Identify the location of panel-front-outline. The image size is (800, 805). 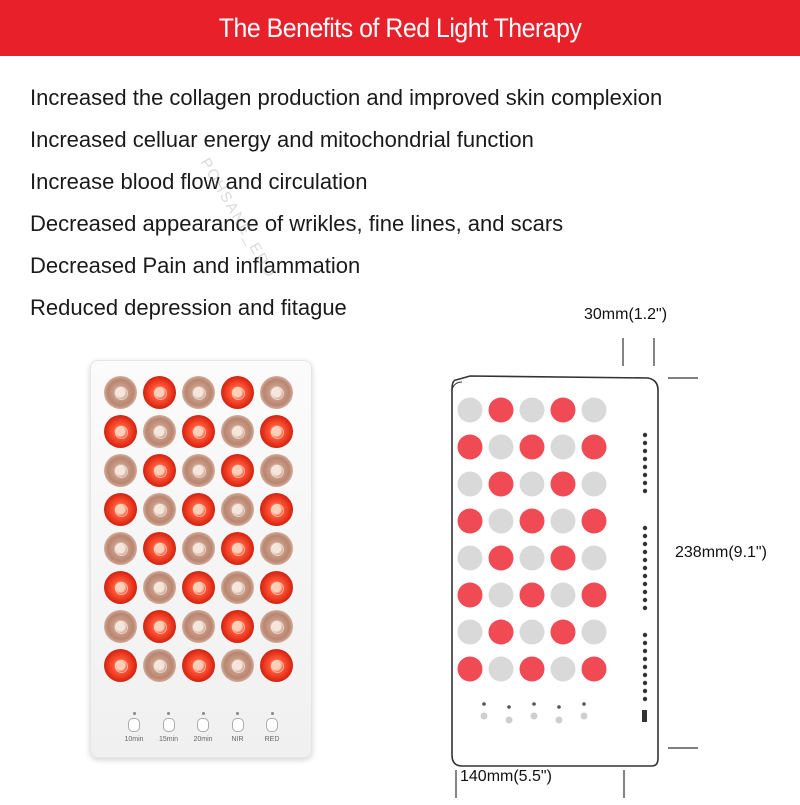
(555, 571).